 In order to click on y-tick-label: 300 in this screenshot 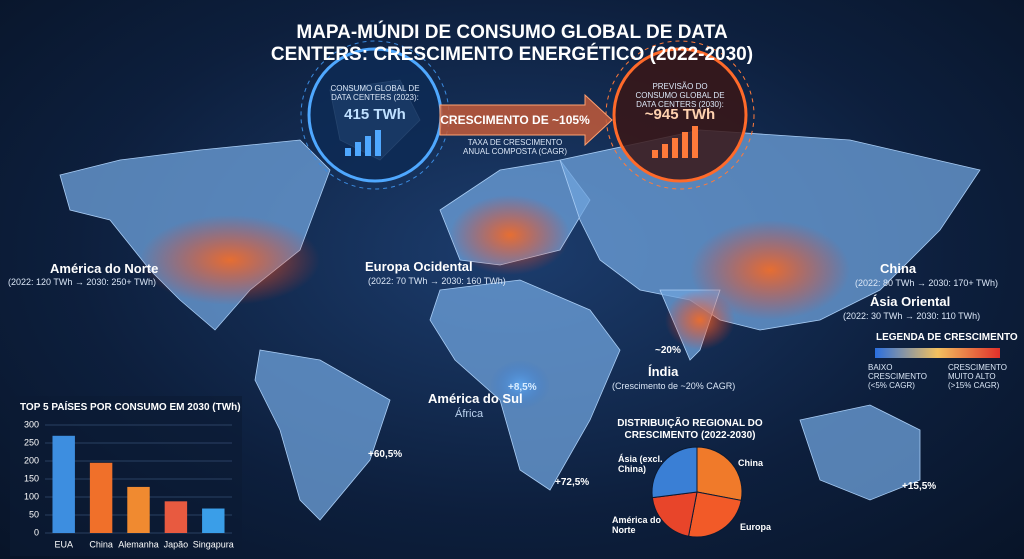, I will do `click(31, 424)`.